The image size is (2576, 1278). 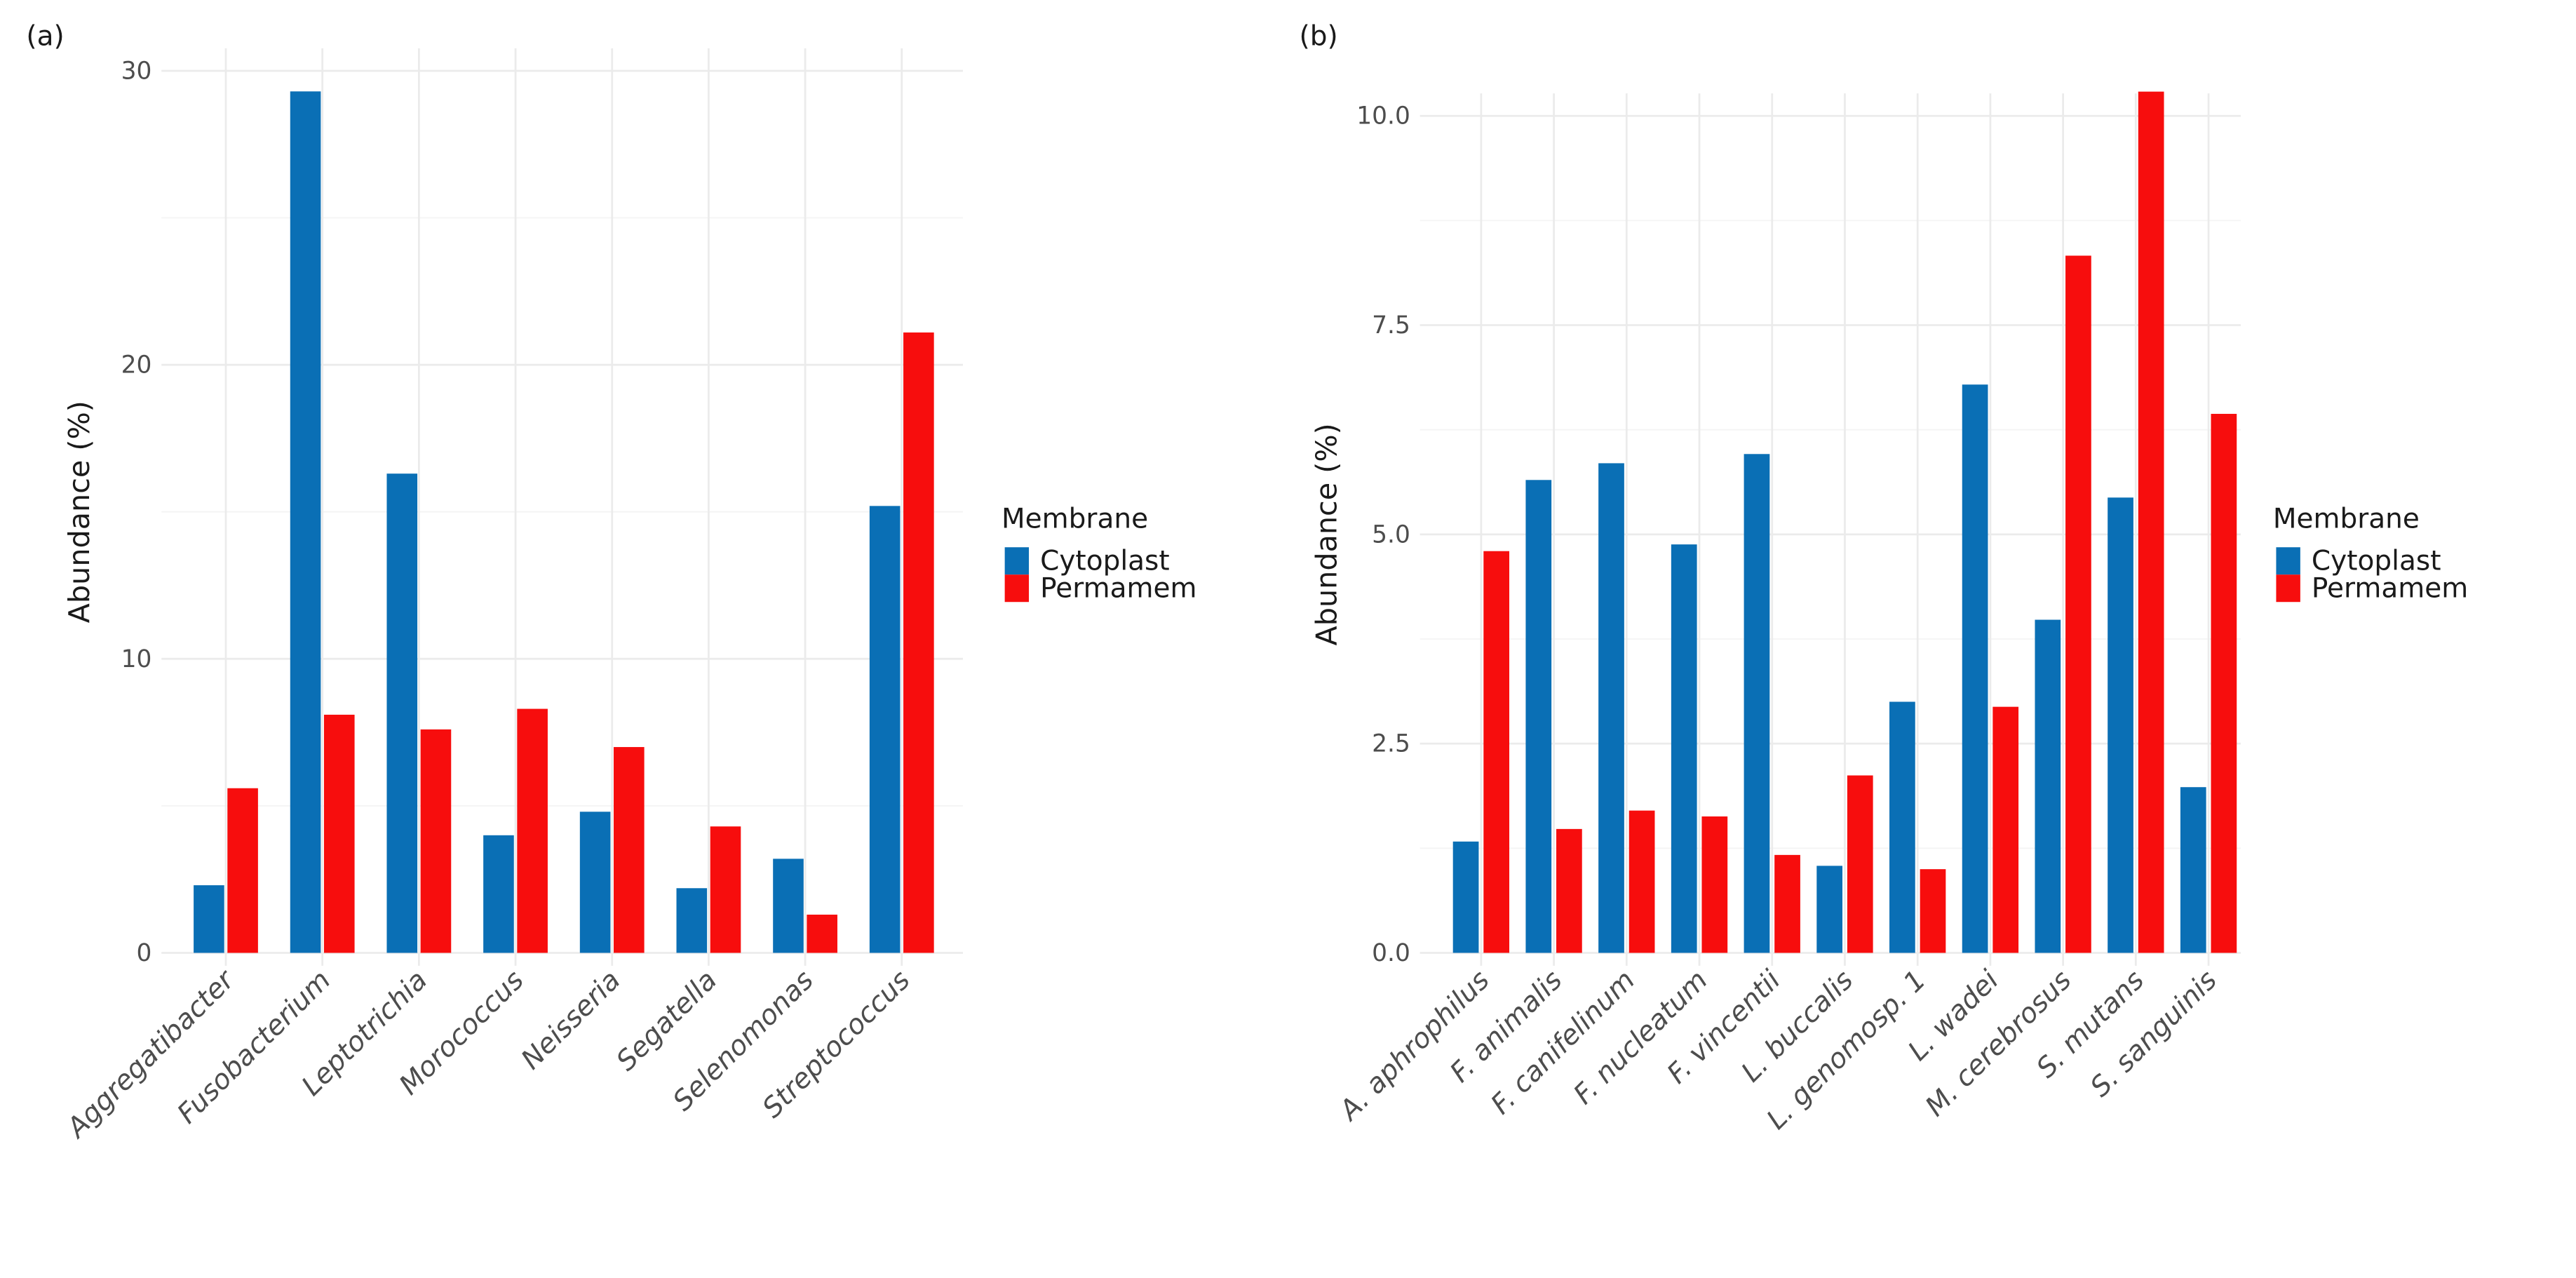 I want to click on x-tick-label: Aggregatibacter, so click(x=151, y=1054).